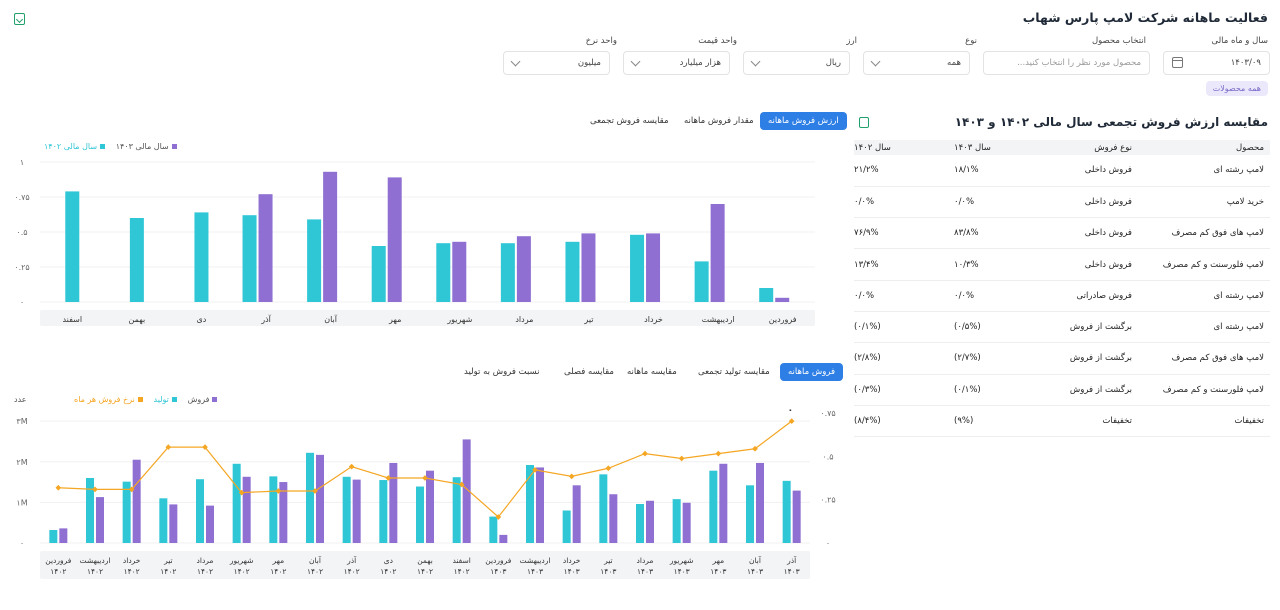 This screenshot has width=1280, height=610. I want to click on legend-item-1402: سال مالی ۱۴۰۲, so click(76, 146).